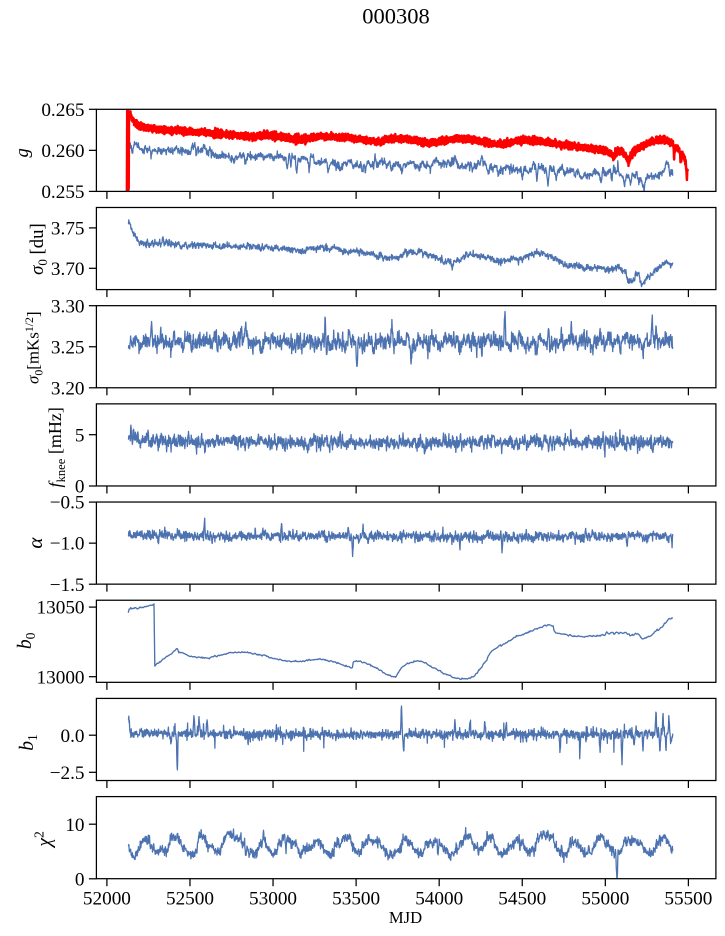  I want to click on svg-text: 13000, so click(61, 677).